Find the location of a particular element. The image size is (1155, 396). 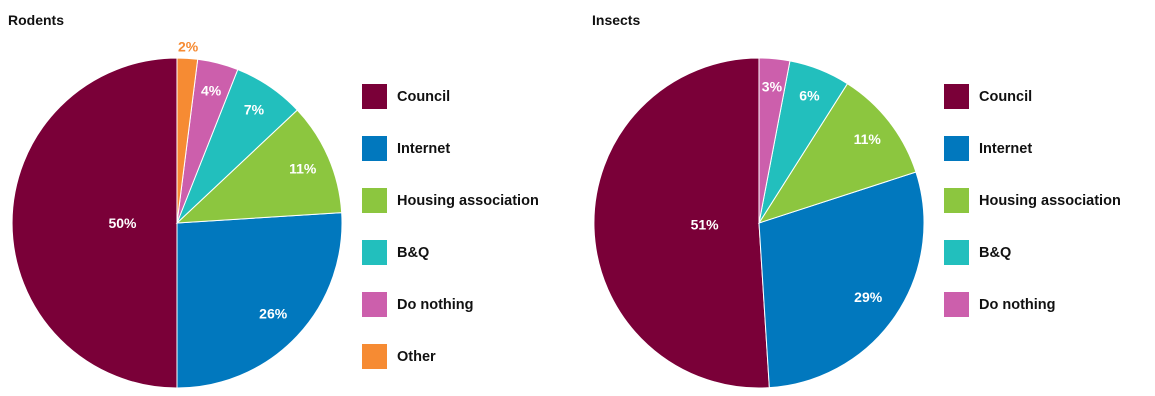

rodents-chart-title: Rodents is located at coordinates (36, 20).